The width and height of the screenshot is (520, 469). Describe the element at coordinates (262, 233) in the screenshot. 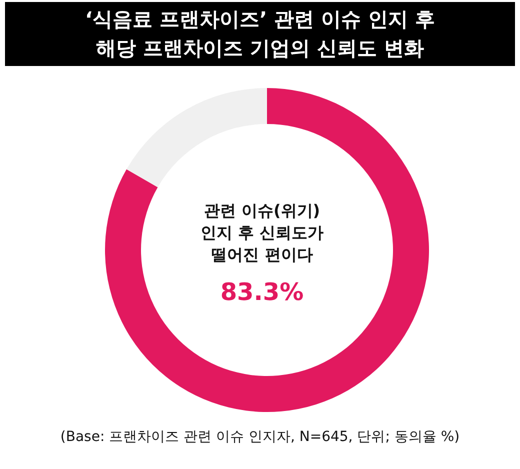

I see `slice-label: 관련 이슈(위기) 인지 후 신뢰도가 떨어진 편이다` at that location.